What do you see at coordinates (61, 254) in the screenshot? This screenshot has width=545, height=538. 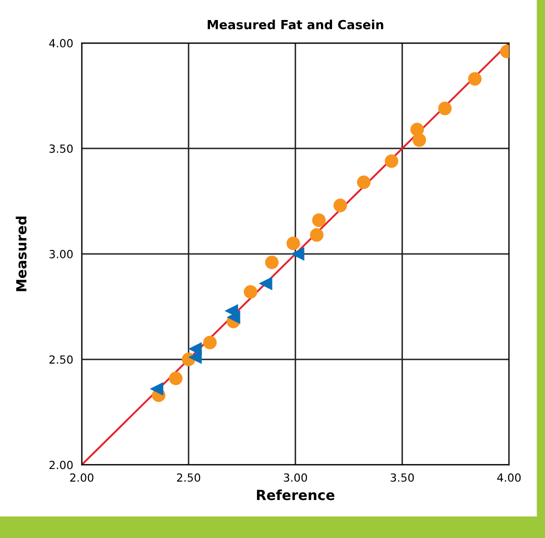 I see `y-tick-label: 3.00` at bounding box center [61, 254].